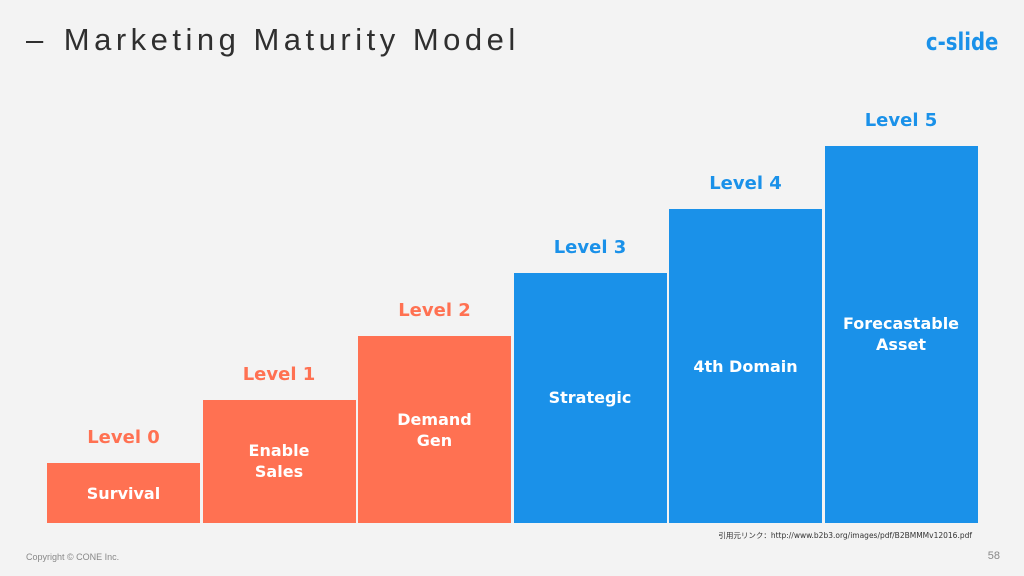 This screenshot has height=576, width=1024. Describe the element at coordinates (590, 247) in the screenshot. I see `level-label-3: Level 3` at that location.